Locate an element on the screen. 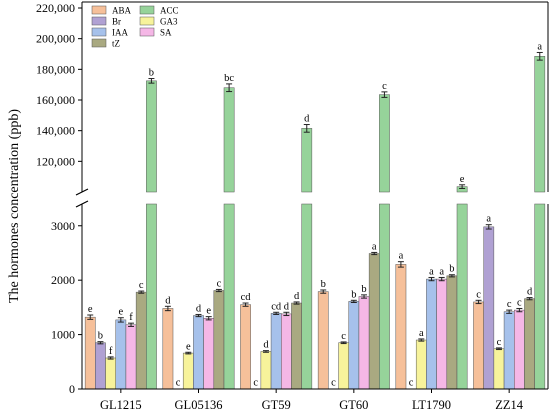 This screenshot has height=418, width=550. bar-ACC-GT59-lower is located at coordinates (307, 296).